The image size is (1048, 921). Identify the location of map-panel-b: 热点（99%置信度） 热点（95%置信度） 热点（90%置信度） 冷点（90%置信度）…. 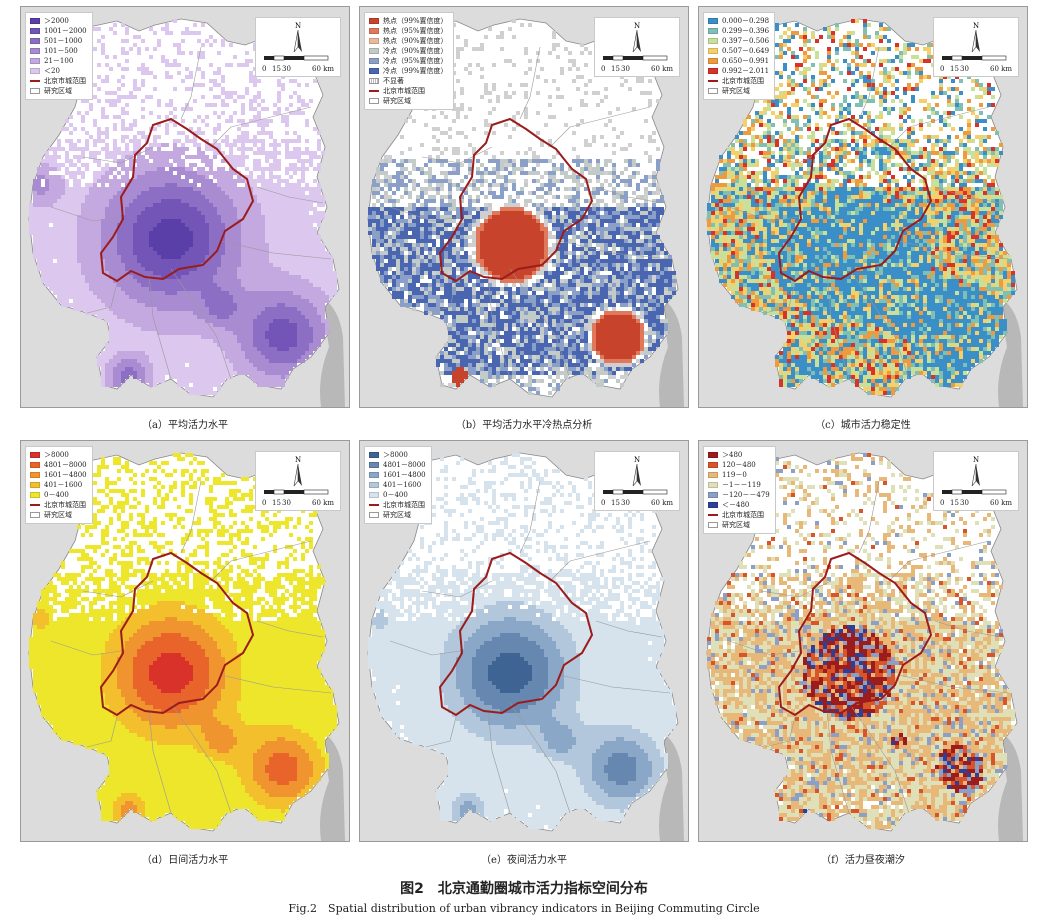
(524, 207).